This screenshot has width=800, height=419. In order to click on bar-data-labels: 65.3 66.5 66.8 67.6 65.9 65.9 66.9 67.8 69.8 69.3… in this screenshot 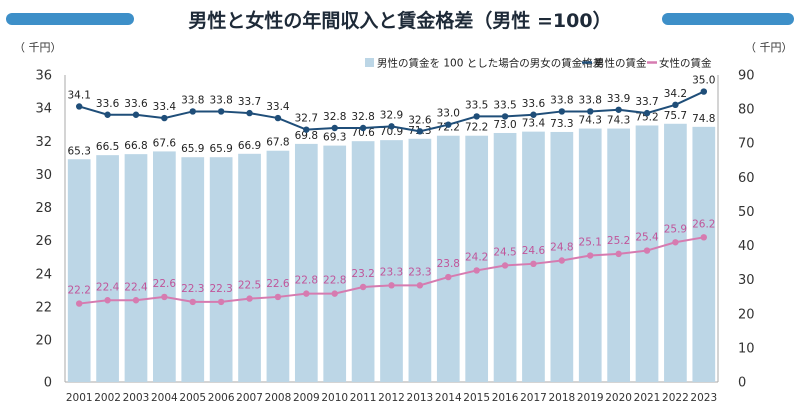, I will do `click(392, 133)`.